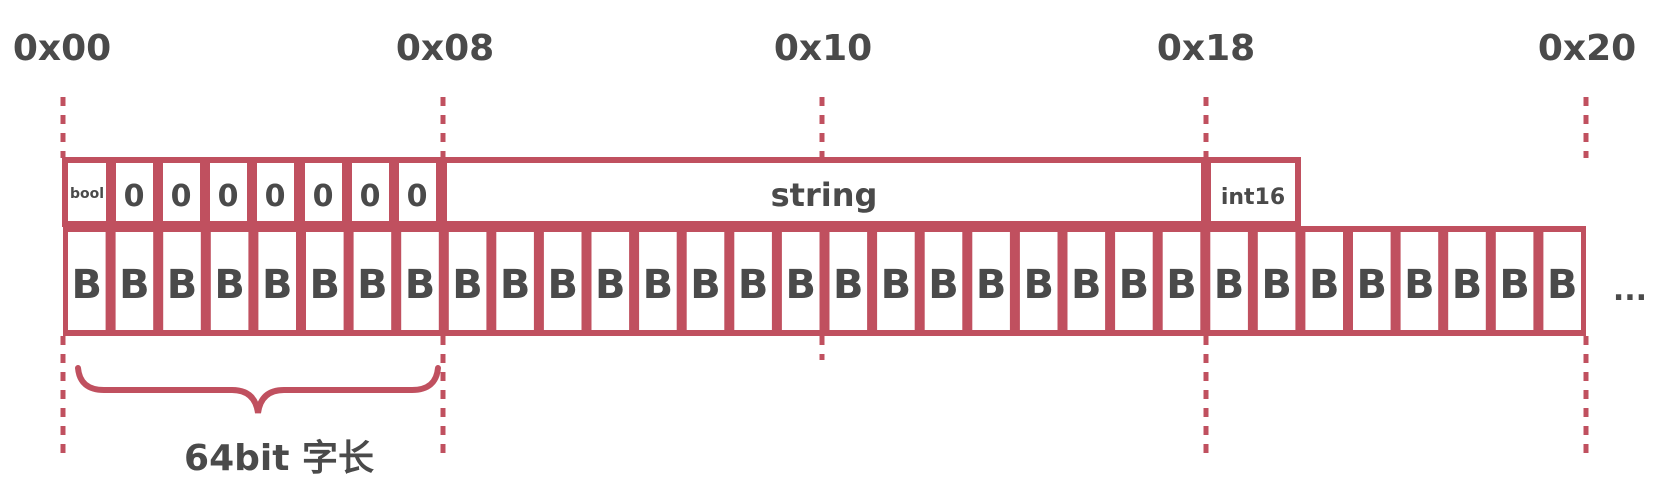  I want to click on field-box-int16, so click(1253, 192).